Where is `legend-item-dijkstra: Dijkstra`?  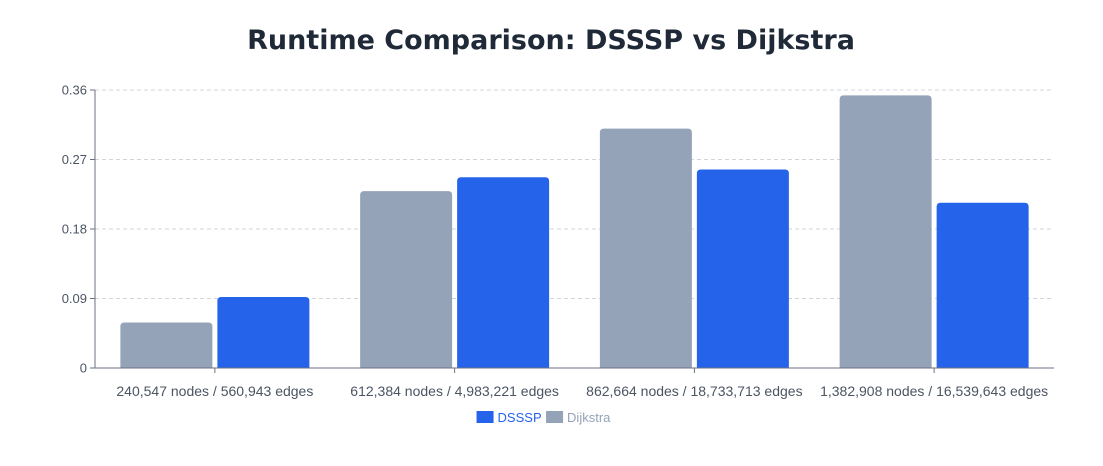
legend-item-dijkstra: Dijkstra is located at coordinates (578, 417).